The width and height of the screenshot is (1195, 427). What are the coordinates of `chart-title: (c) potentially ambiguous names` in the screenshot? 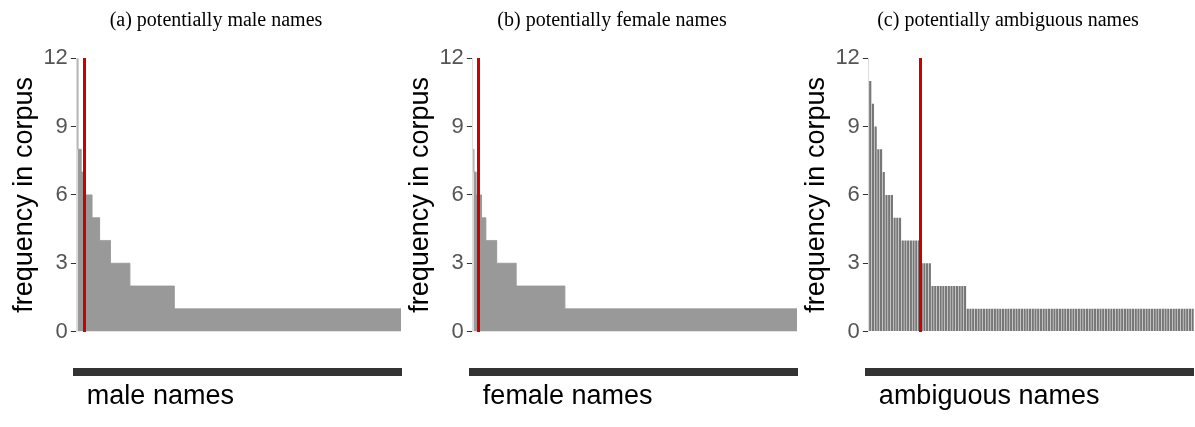 It's located at (1008, 20).